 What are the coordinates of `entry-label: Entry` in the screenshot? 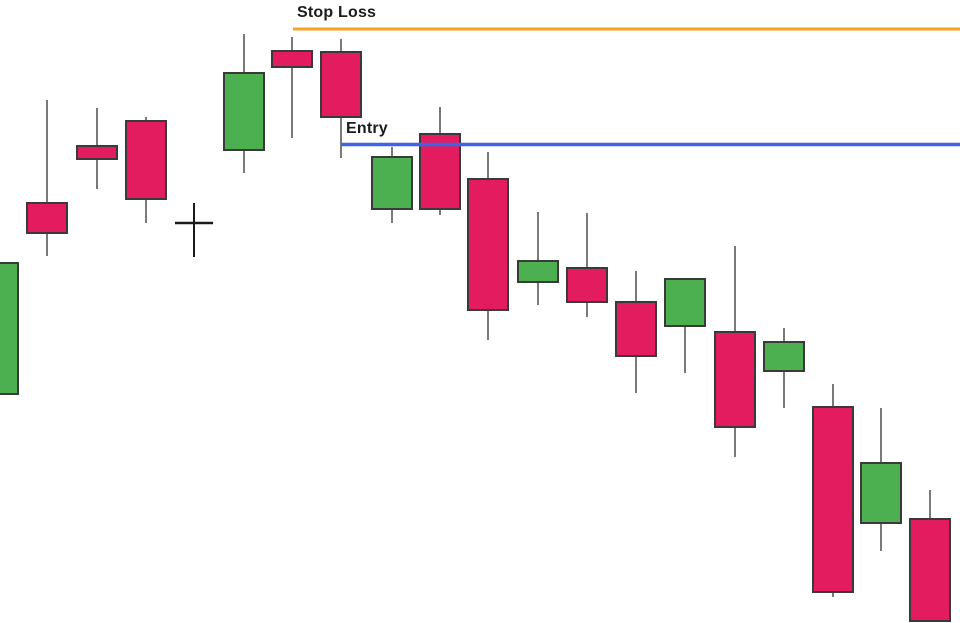 It's located at (367, 128).